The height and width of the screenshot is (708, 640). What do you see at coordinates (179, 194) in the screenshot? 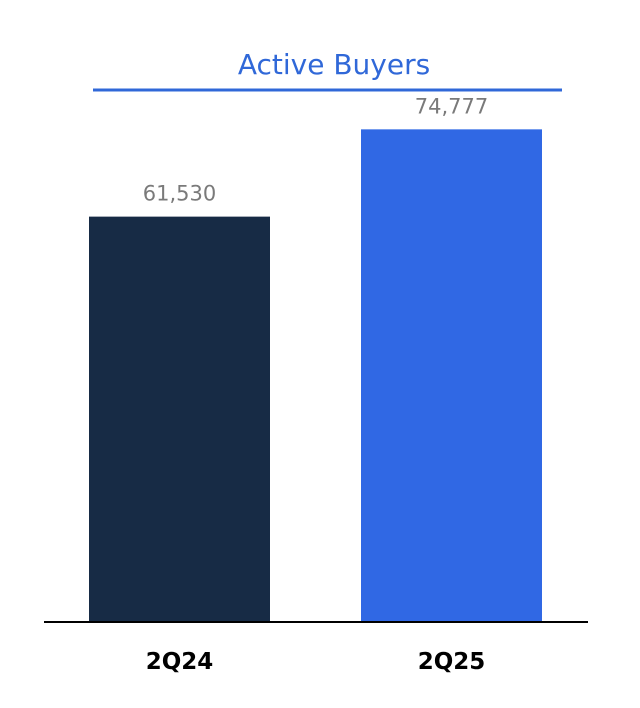
I see `value-label-2q24: 61,530` at bounding box center [179, 194].